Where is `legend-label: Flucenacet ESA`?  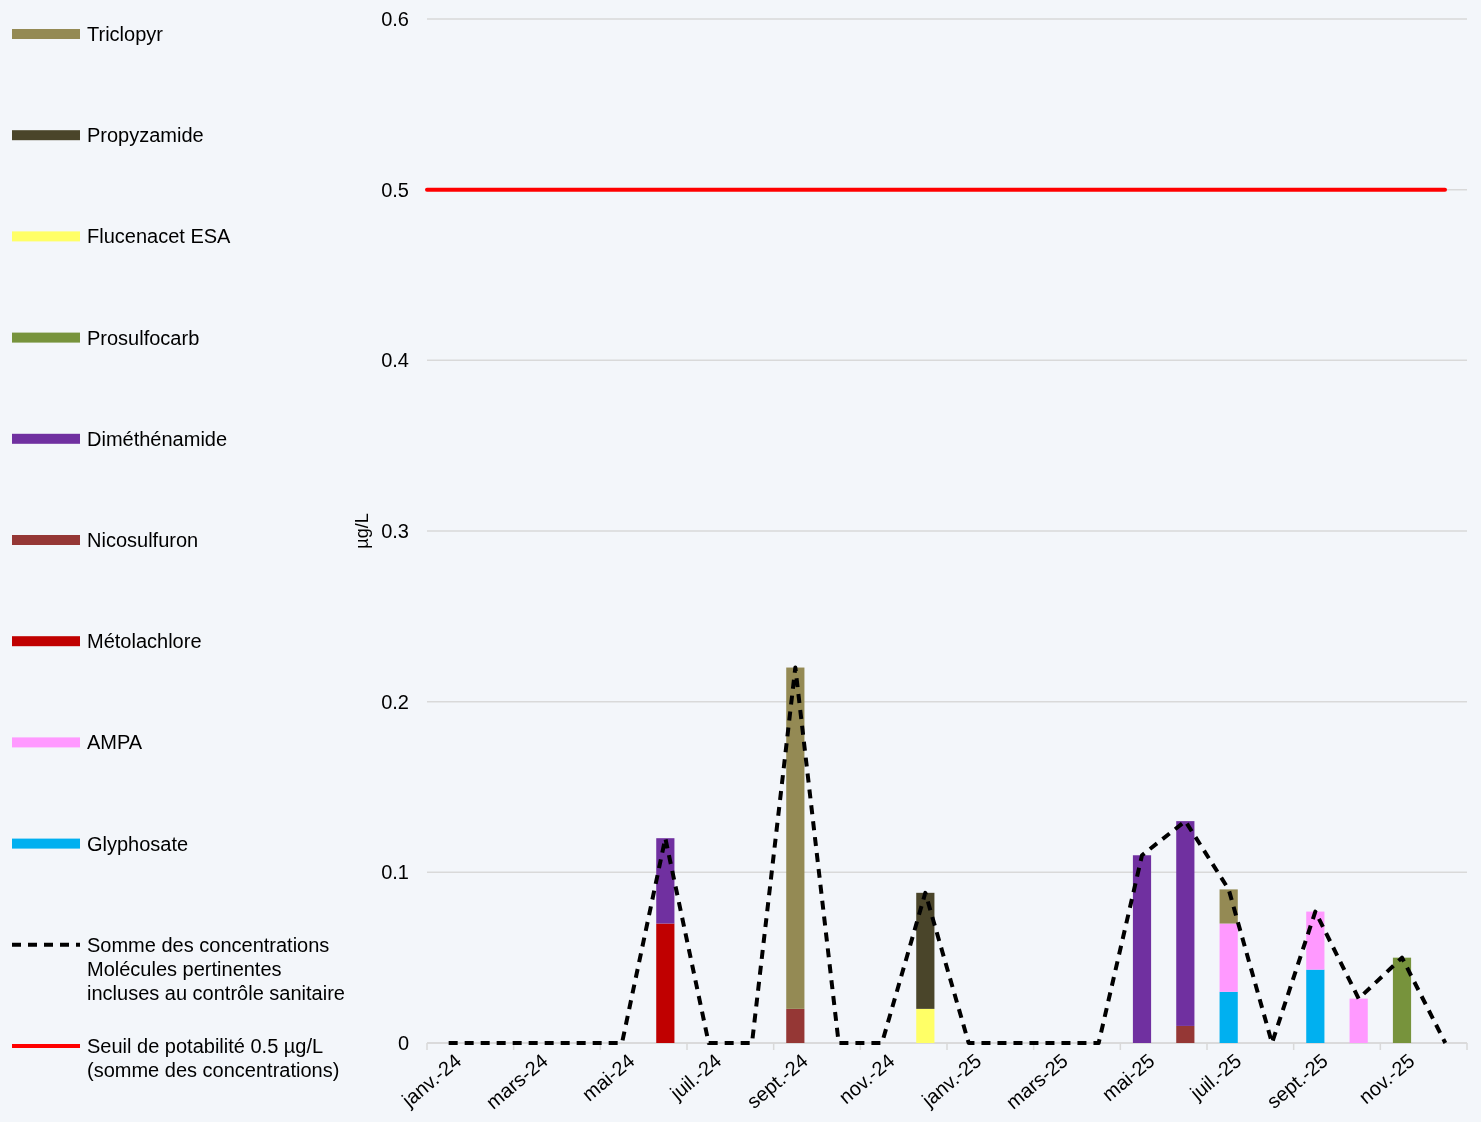
legend-label: Flucenacet ESA is located at coordinates (159, 236).